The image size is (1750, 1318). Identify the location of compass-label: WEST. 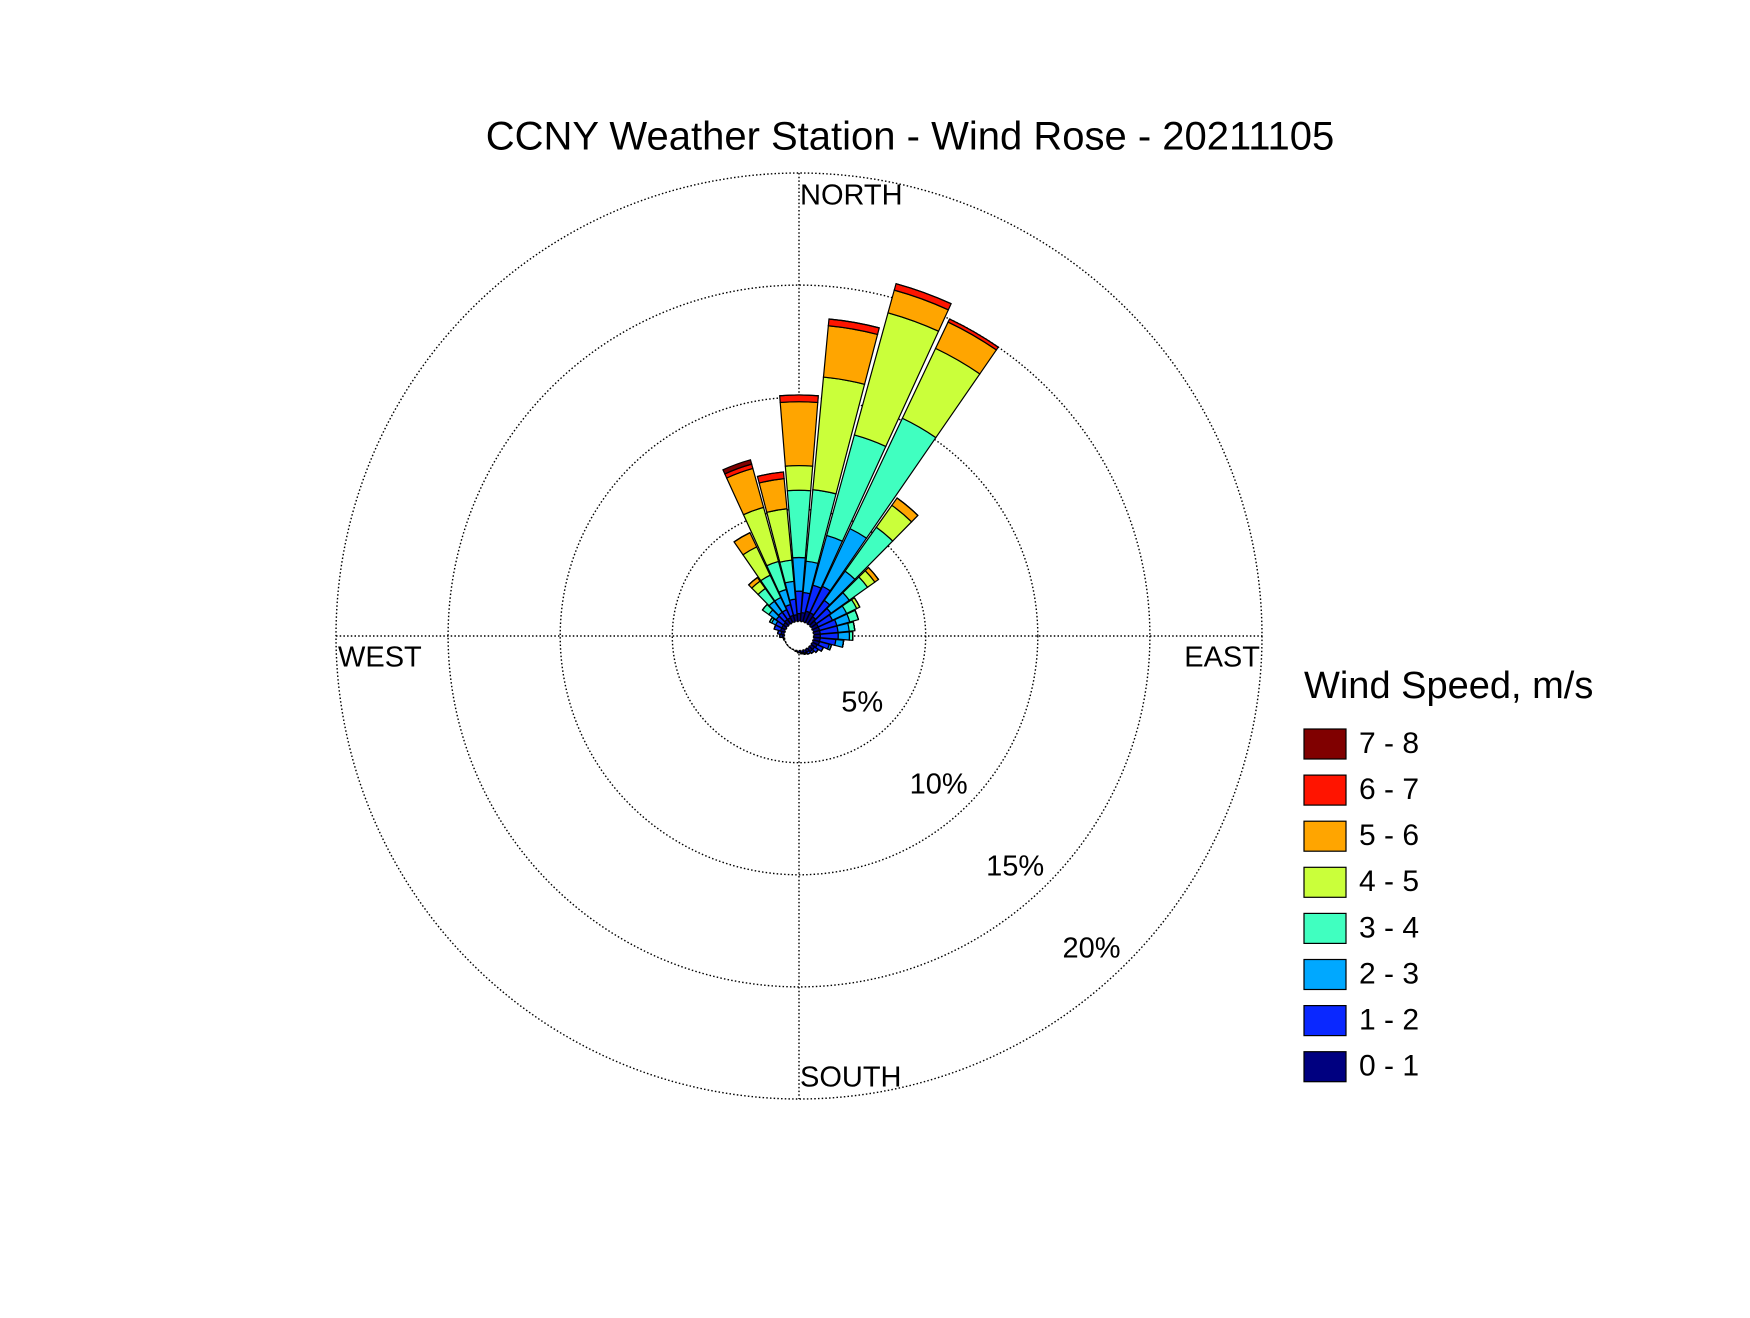
(380, 658).